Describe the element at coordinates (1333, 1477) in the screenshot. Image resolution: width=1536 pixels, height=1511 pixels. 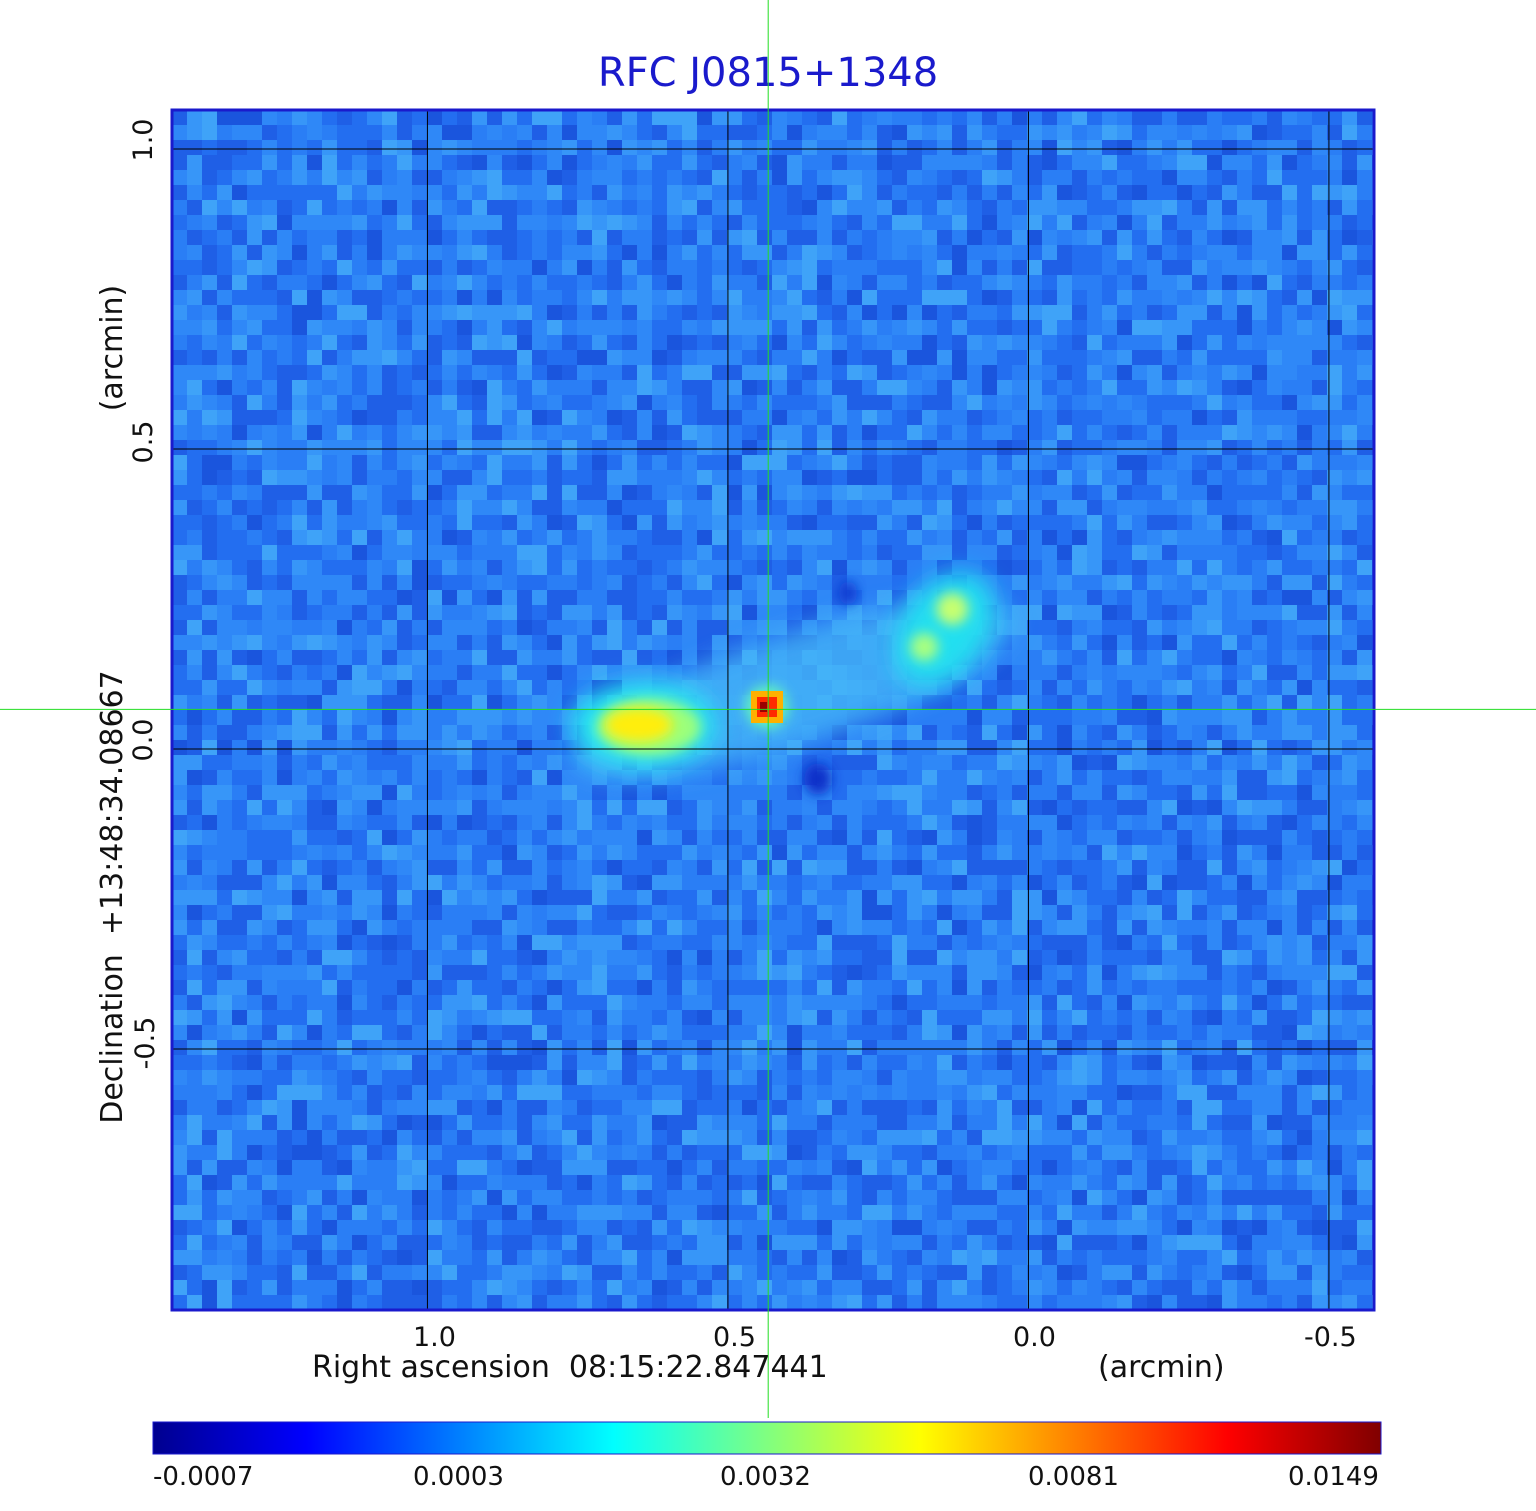
I see `colorbar-label: 0.0149` at that location.